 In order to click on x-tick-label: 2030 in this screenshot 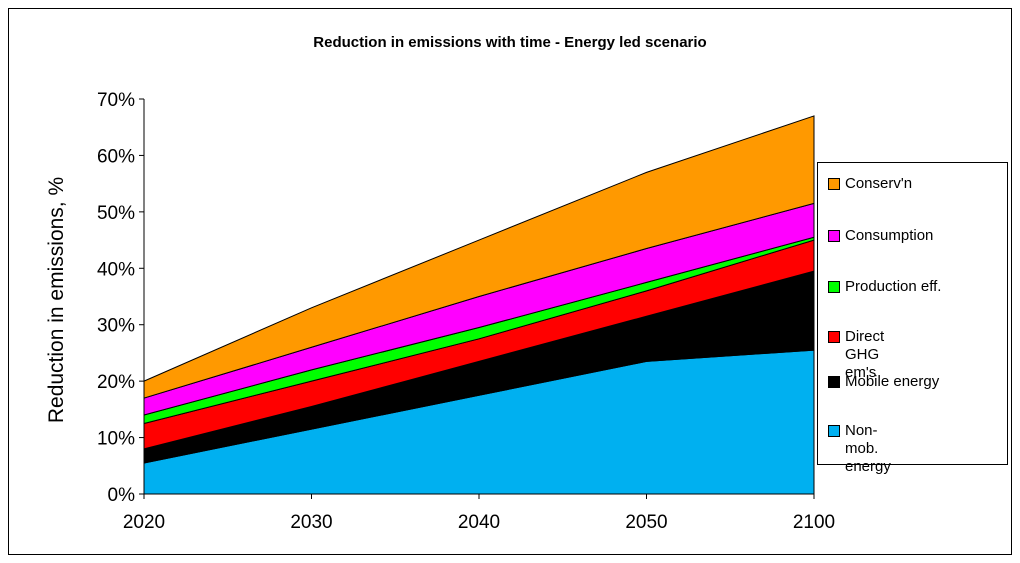, I will do `click(311, 522)`.